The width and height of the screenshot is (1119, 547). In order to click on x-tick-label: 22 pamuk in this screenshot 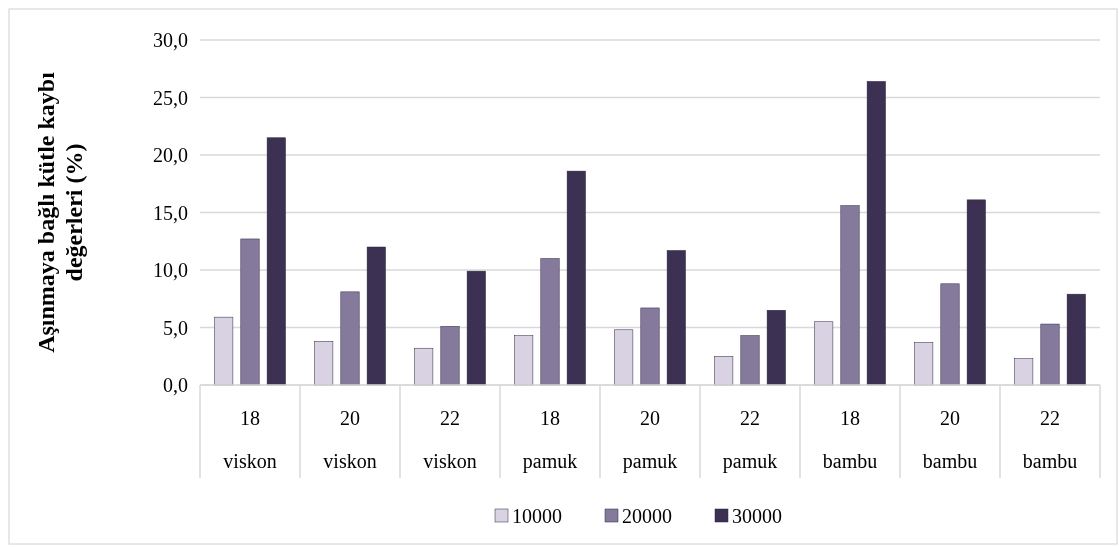, I will do `click(750, 440)`.